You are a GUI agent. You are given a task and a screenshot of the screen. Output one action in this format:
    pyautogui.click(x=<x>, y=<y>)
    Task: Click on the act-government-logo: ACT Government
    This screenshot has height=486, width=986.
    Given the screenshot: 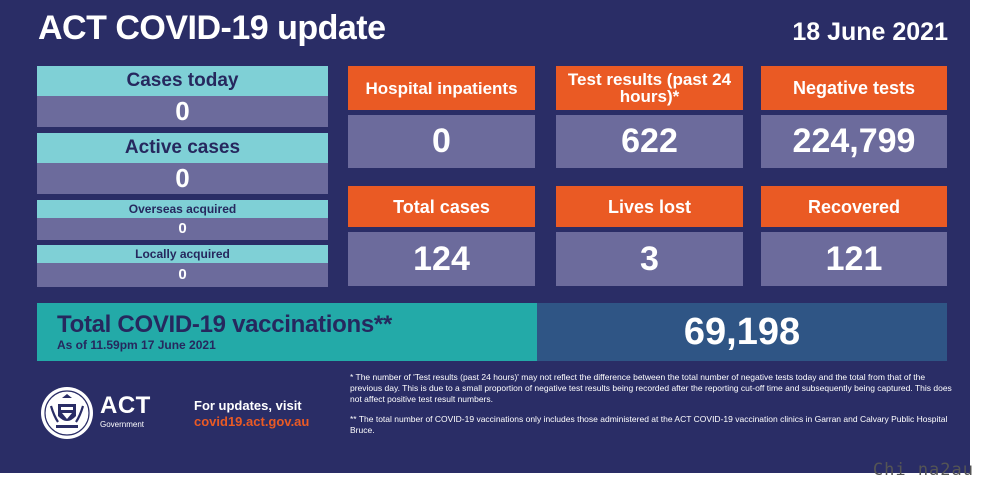 What is the action you would take?
    pyautogui.click(x=100, y=414)
    